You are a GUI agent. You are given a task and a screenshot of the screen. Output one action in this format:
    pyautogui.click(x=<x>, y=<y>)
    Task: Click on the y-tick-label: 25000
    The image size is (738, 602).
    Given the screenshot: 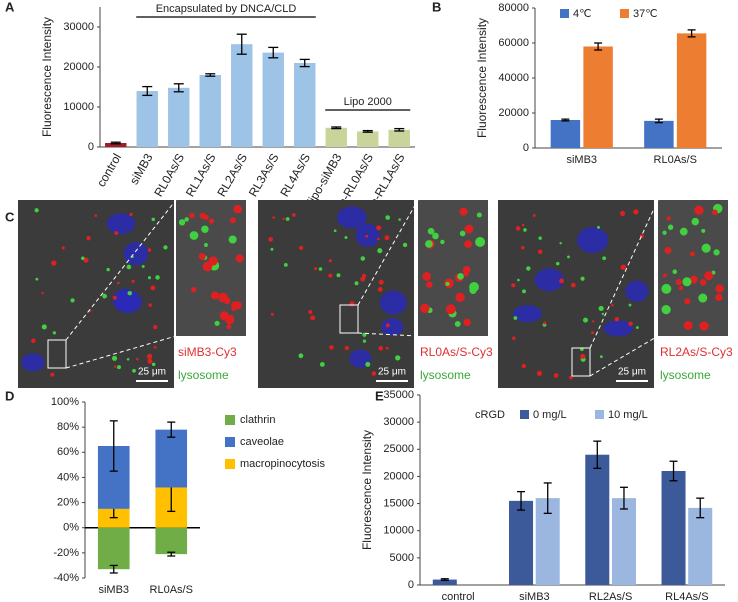 What is the action you would take?
    pyautogui.click(x=398, y=449)
    